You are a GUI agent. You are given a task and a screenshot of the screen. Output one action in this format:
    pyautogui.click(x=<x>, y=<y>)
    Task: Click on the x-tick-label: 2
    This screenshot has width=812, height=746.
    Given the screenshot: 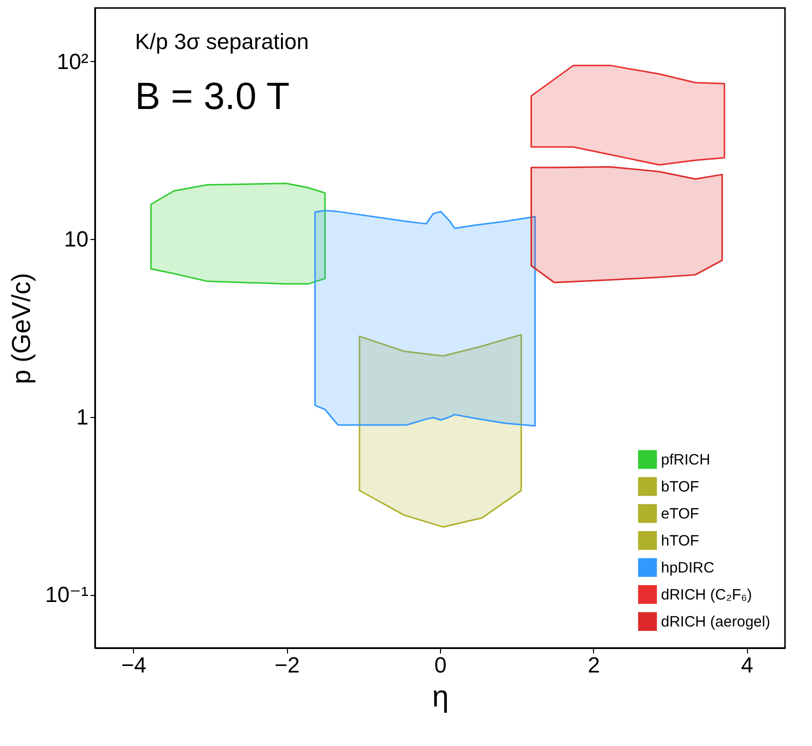 What is the action you would take?
    pyautogui.click(x=594, y=665)
    